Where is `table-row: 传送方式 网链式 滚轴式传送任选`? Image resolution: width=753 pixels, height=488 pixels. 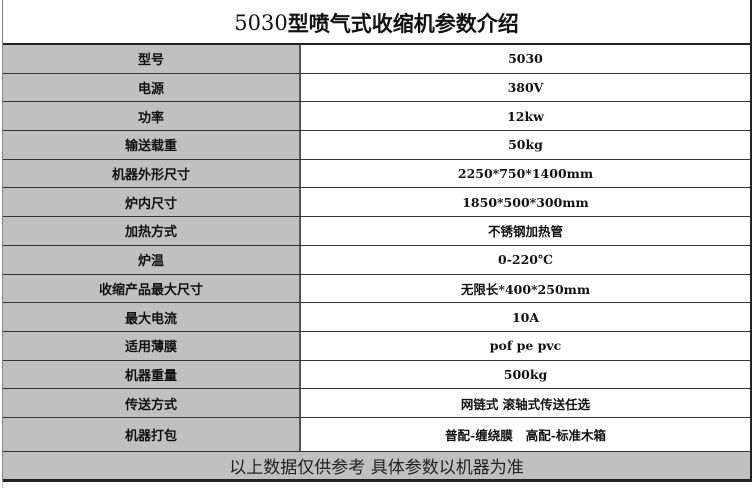 table-row: 传送方式 网链式 滚轴式传送任选 is located at coordinates (376, 403).